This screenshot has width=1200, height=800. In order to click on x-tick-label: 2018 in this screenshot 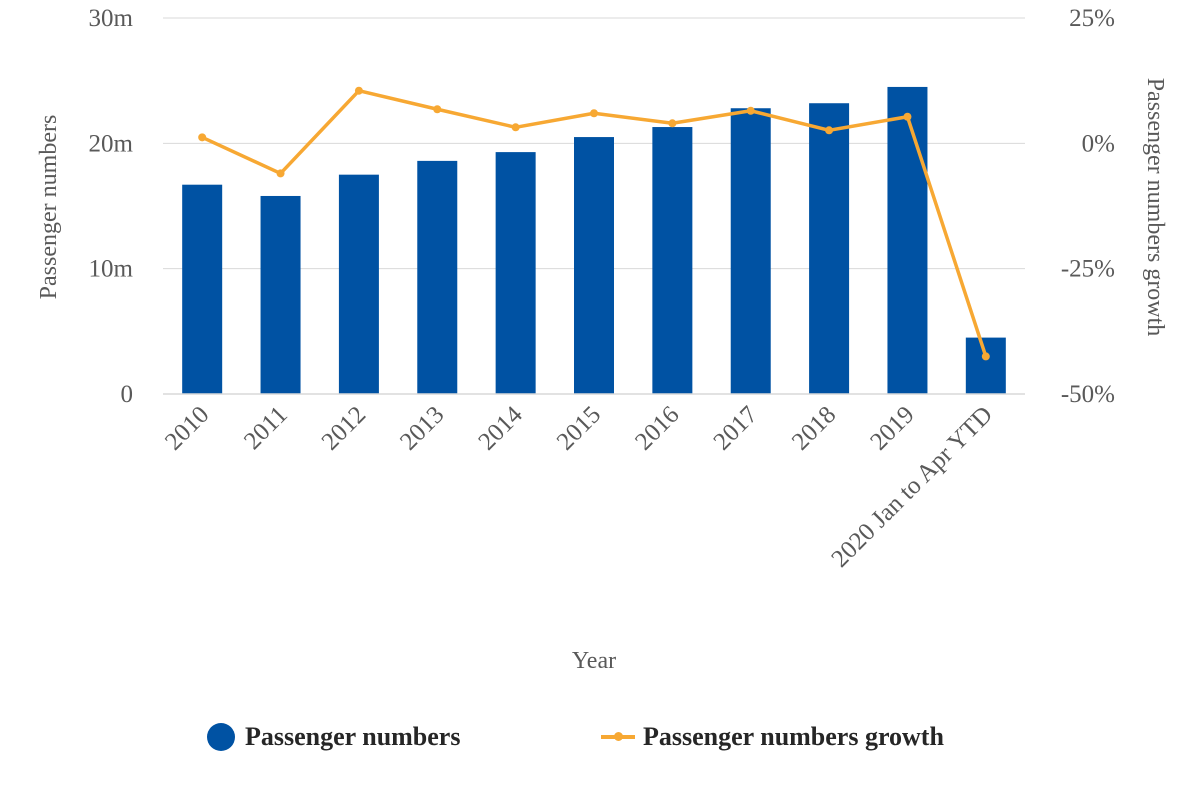, I will do `click(814, 428)`.